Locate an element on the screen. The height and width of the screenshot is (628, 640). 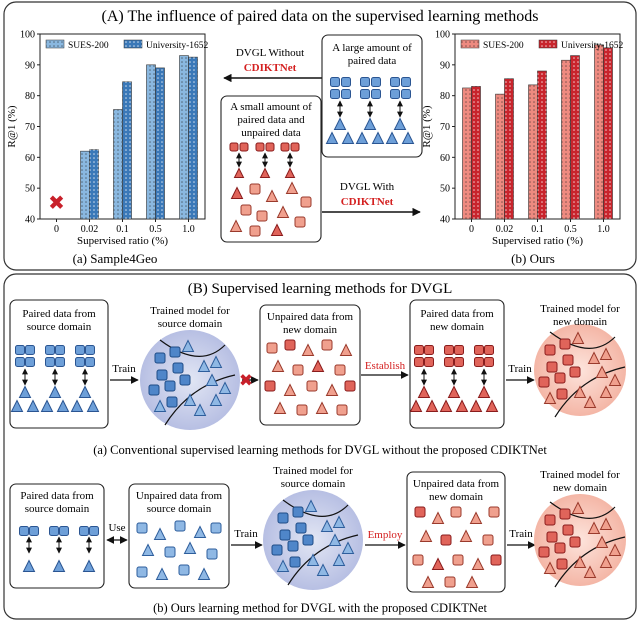
r1-circle2-text-1: Trained model for is located at coordinates (580, 309).